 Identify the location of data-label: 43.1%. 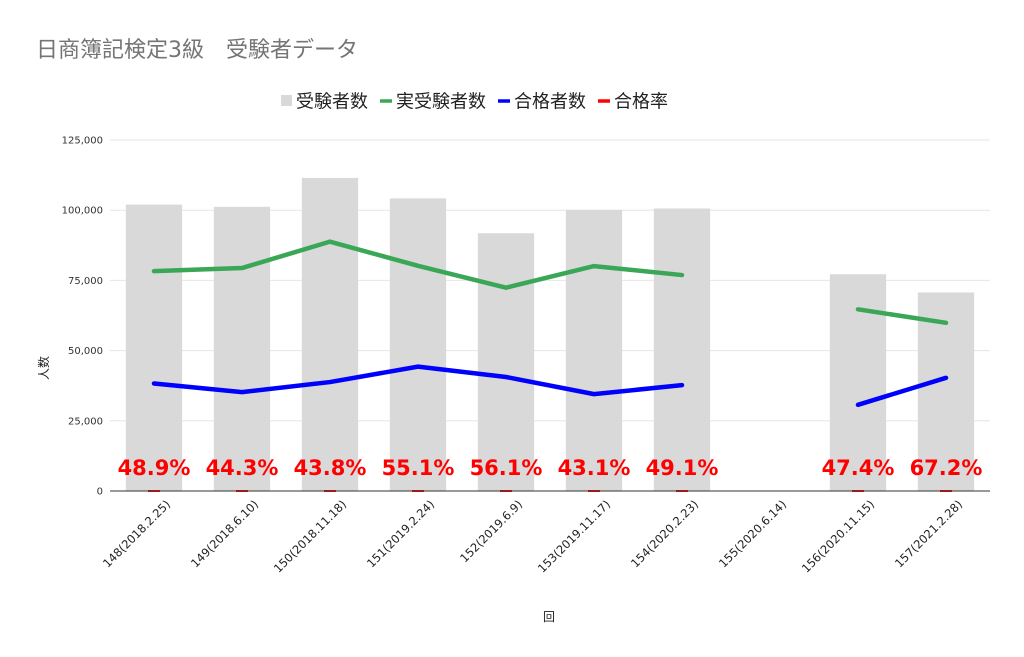
(594, 468).